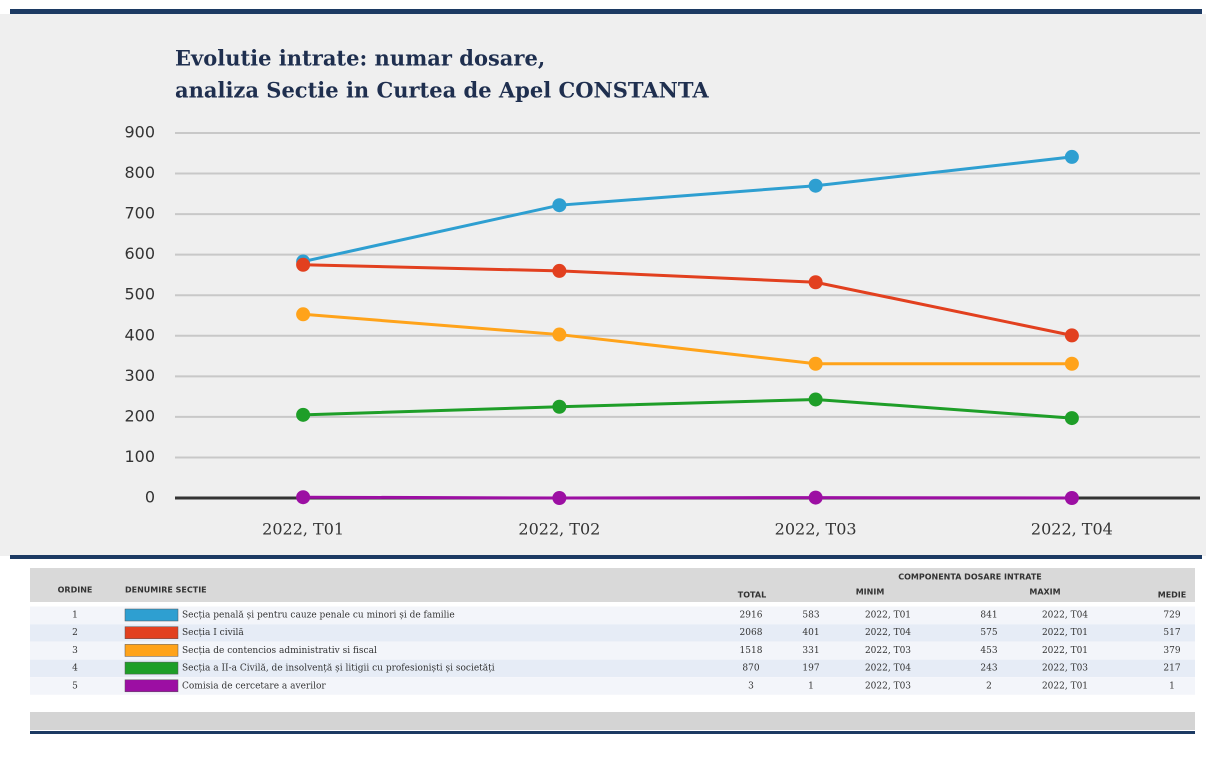  I want to click on y-tick-label: 500, so click(139, 294).